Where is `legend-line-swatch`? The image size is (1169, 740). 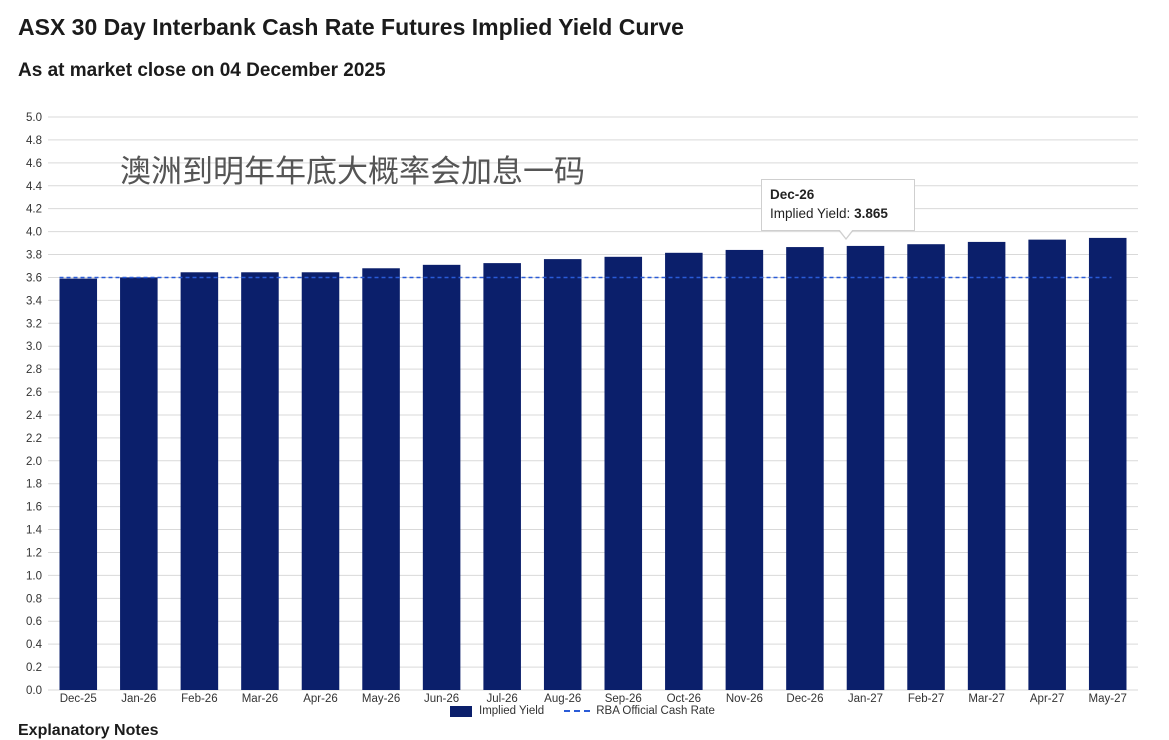 legend-line-swatch is located at coordinates (577, 711).